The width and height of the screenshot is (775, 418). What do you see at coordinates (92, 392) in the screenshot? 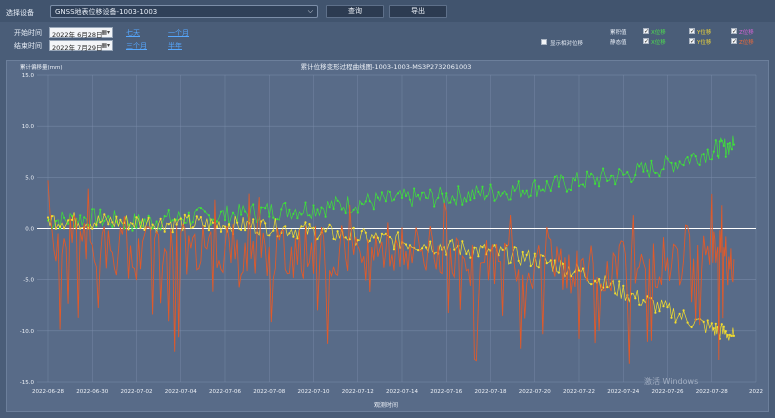
I see `x-tick-label: 2022-06-30` at bounding box center [92, 392].